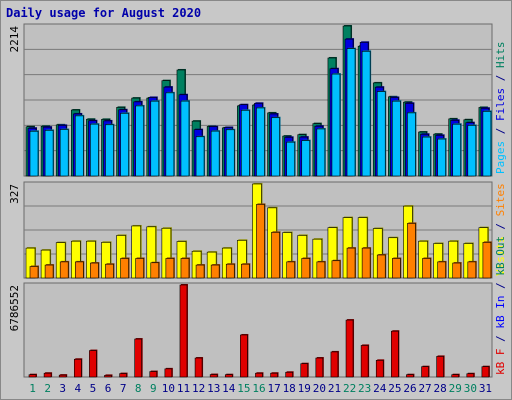  I want to click on x-tick-label: 13, so click(213, 388).